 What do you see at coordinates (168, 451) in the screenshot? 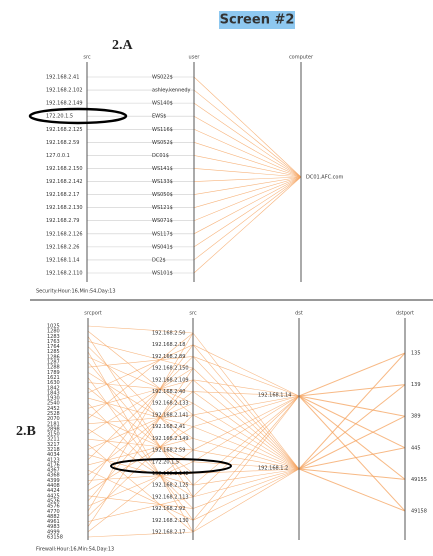
I see `node-label: 192.168.2.59` at bounding box center [168, 451].